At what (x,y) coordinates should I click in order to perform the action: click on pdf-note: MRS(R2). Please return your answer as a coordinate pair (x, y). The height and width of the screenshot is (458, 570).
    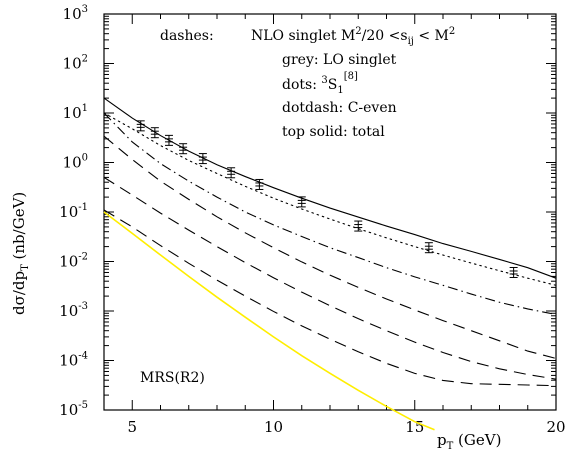
    Looking at the image, I should click on (172, 378).